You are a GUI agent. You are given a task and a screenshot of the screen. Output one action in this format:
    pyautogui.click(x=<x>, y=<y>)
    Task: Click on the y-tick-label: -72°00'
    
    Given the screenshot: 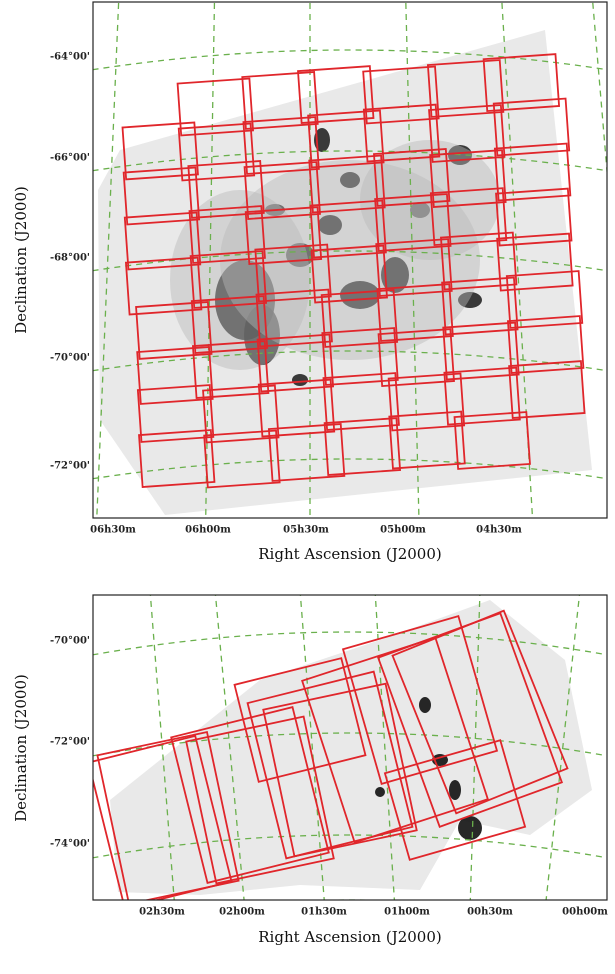 What is the action you would take?
    pyautogui.click(x=70, y=466)
    